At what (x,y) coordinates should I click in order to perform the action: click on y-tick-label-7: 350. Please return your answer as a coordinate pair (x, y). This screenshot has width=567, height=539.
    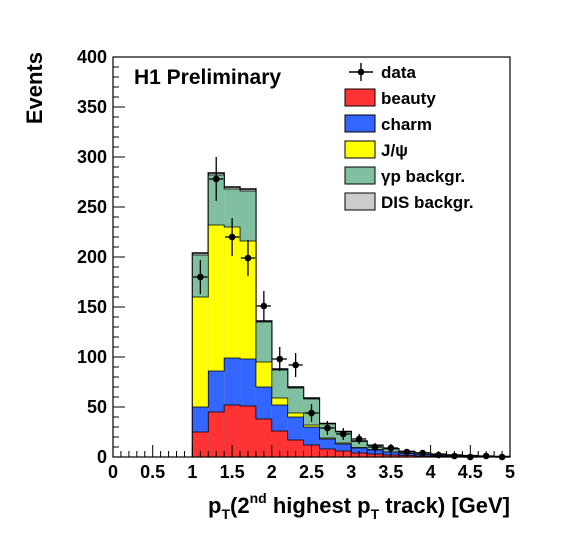
    Looking at the image, I should click on (92, 107).